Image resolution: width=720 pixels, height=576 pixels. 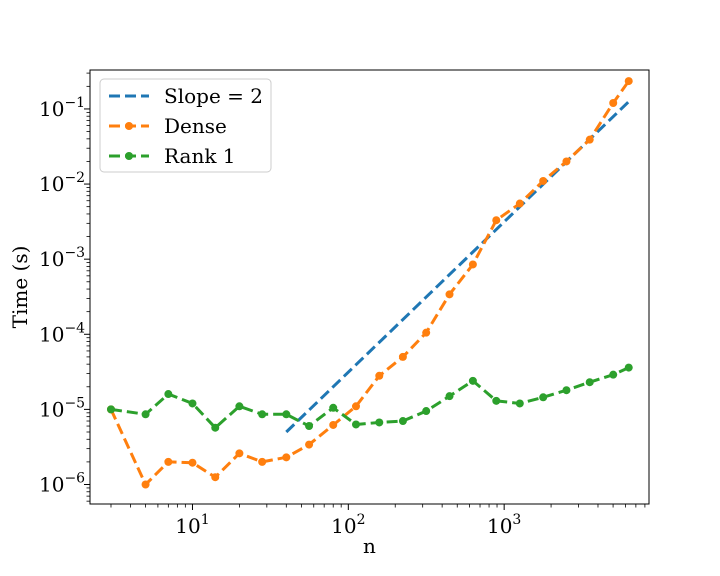 I want to click on y-axis-label: Time (s), so click(x=20, y=287).